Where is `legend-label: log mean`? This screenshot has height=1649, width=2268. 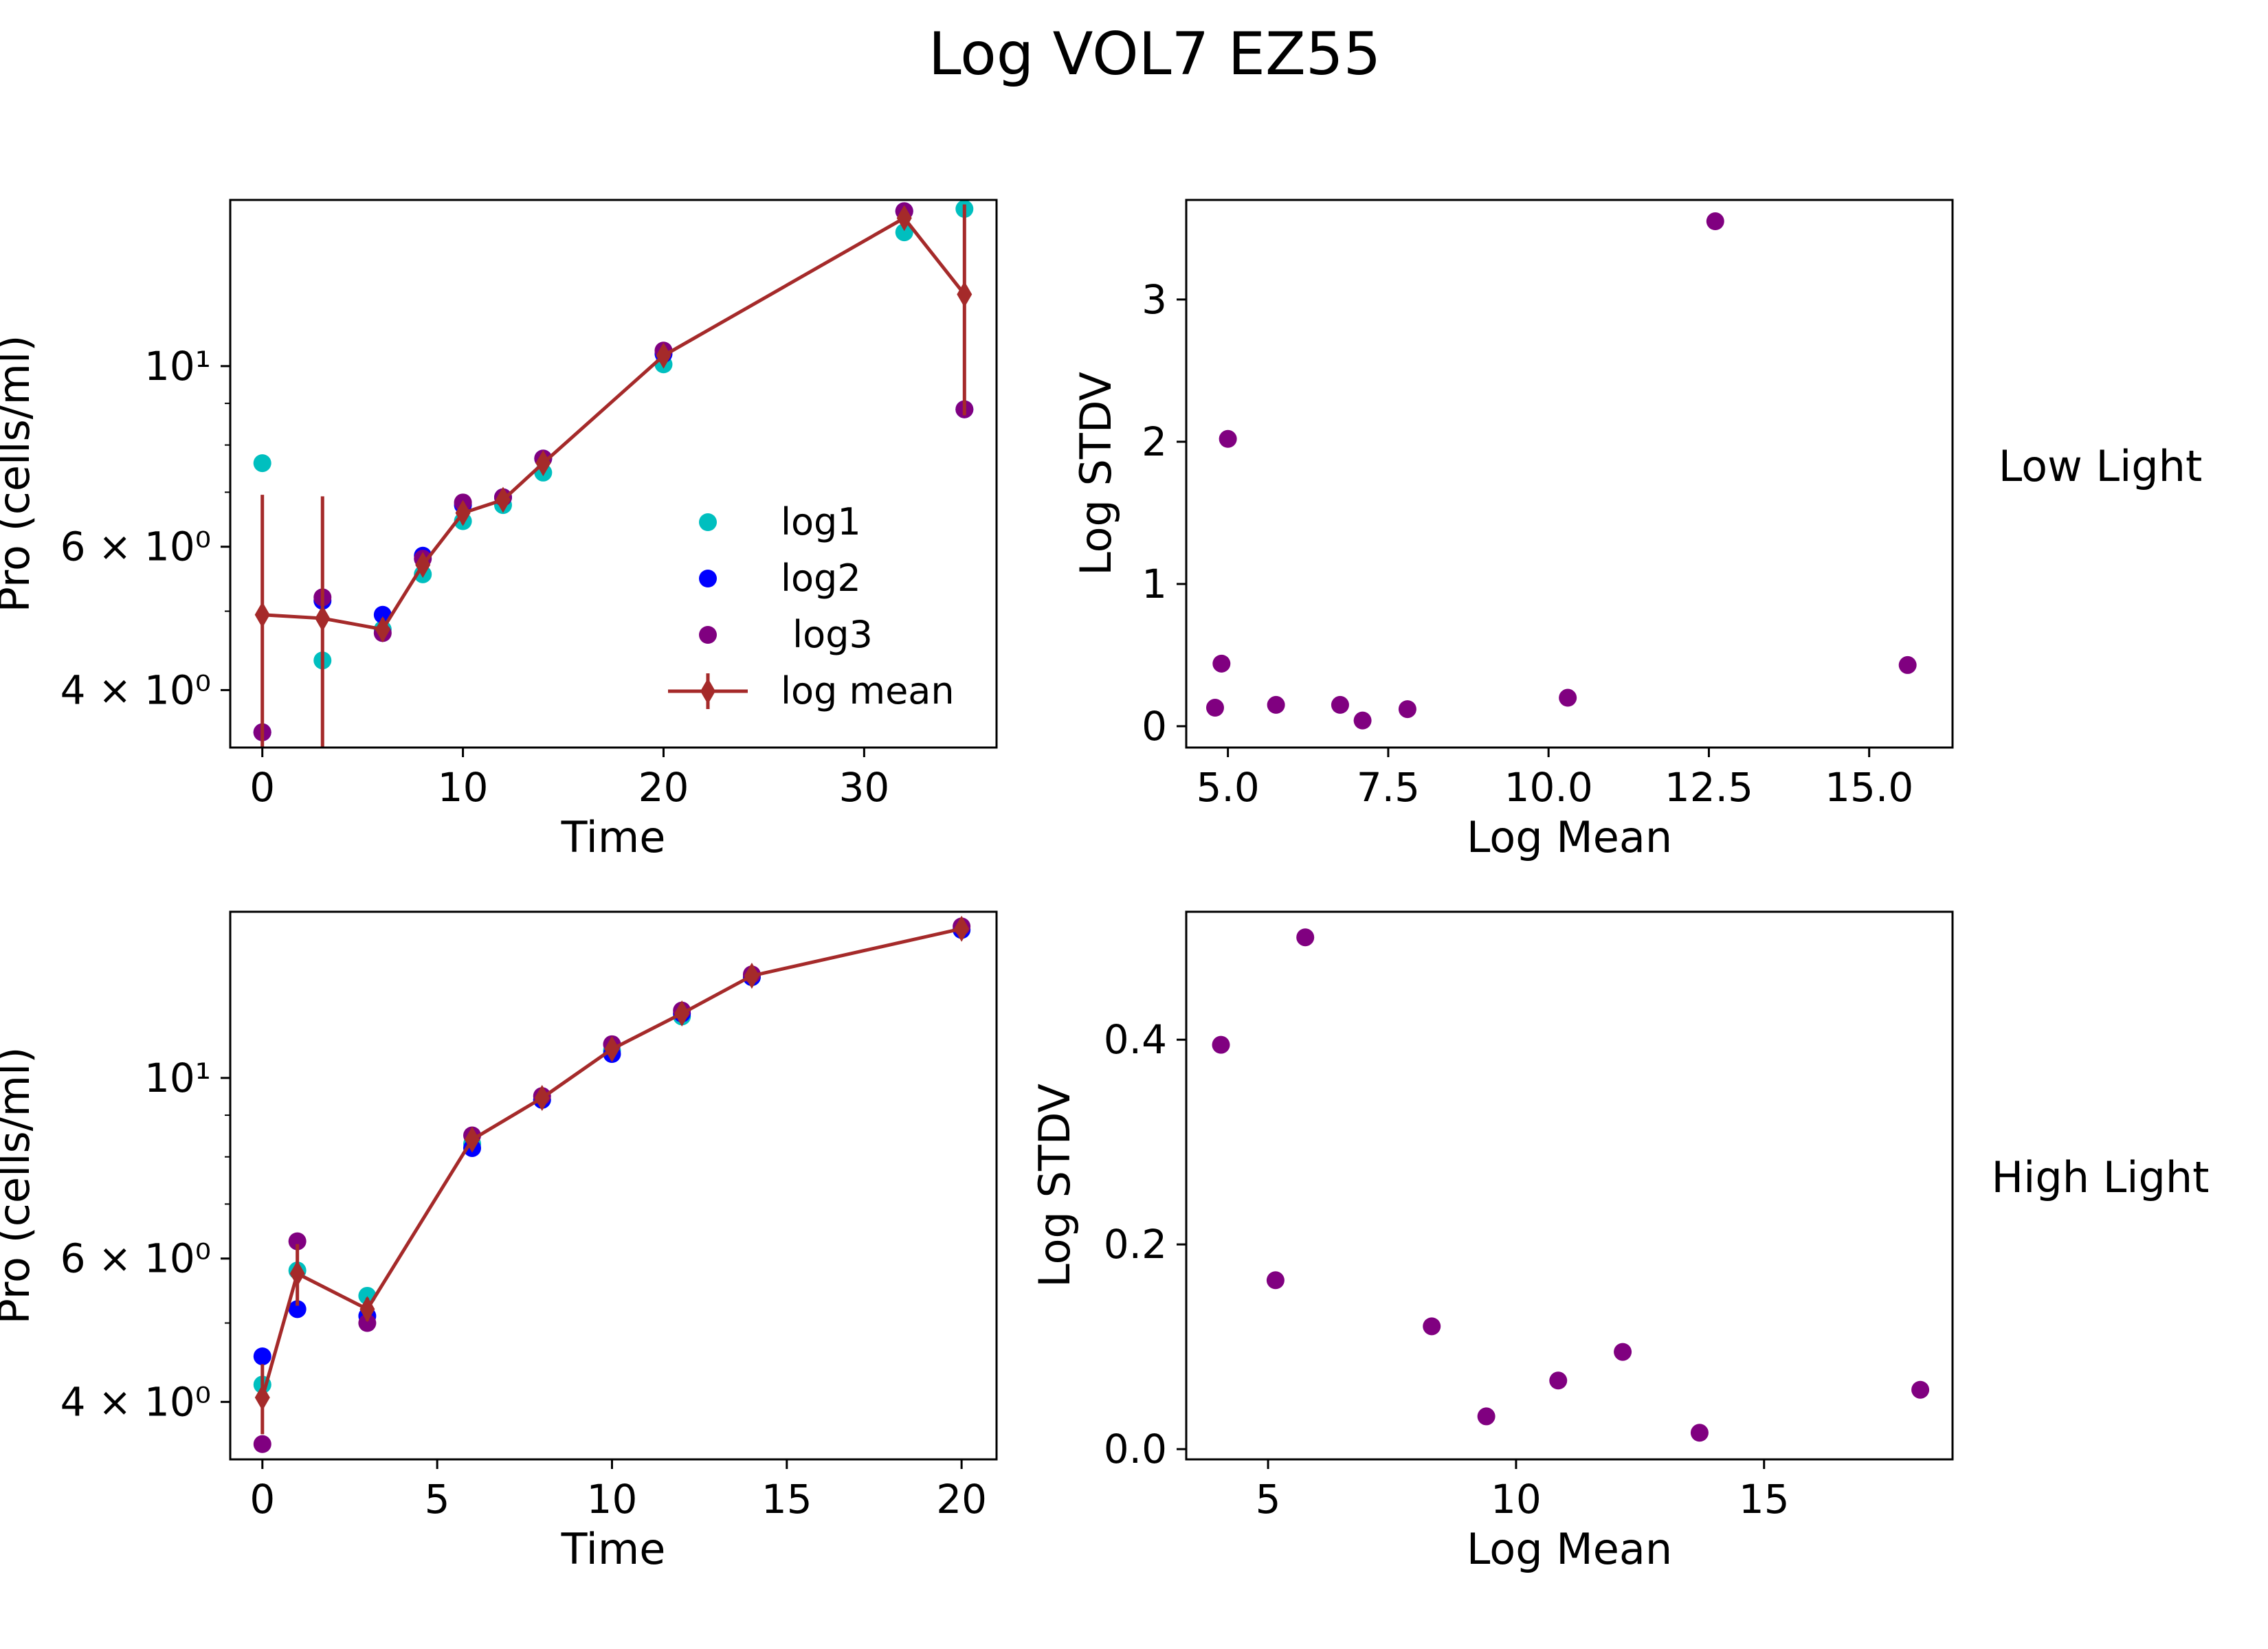 legend-label: log mean is located at coordinates (868, 691).